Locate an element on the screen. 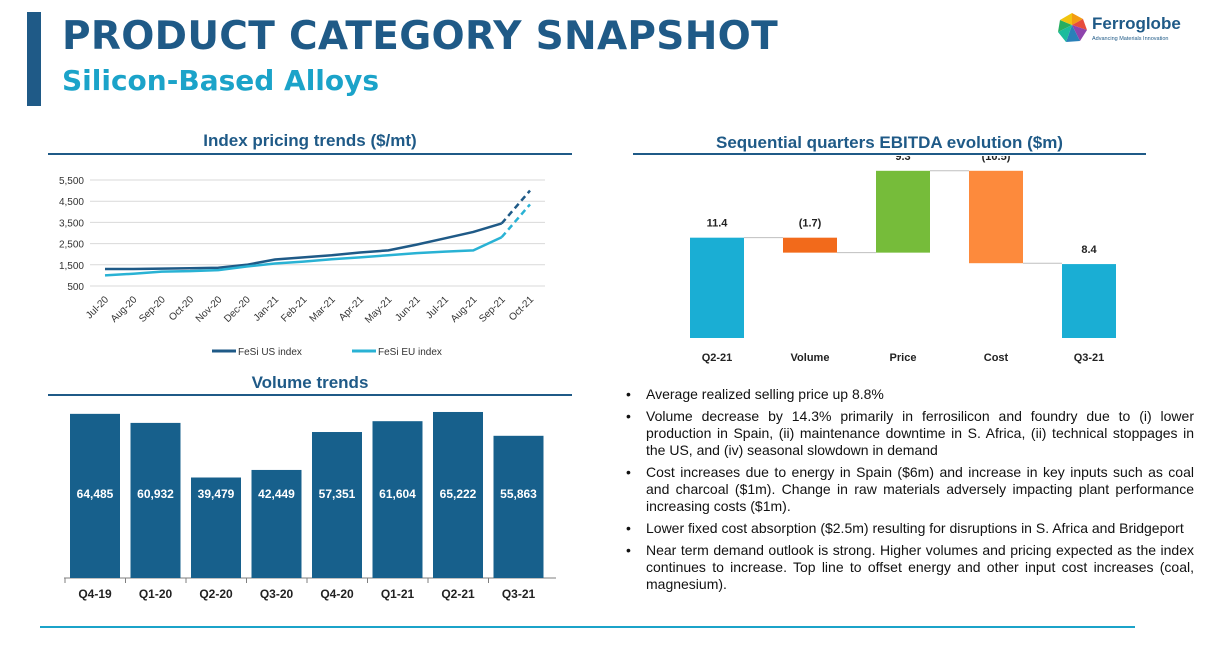  y-tick-label: 500 is located at coordinates (75, 287).